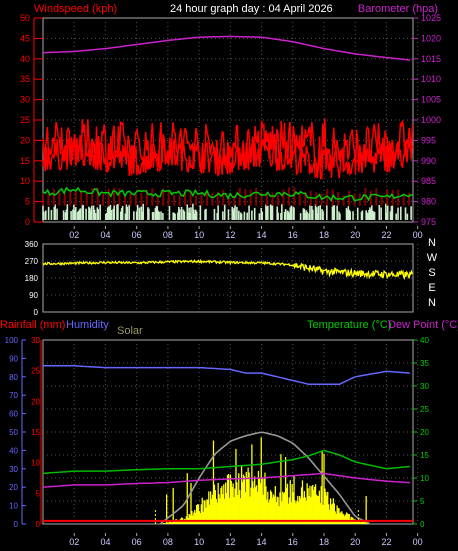  Describe the element at coordinates (25, 18) in the screenshot. I see `wind-tick-label: 50` at that location.